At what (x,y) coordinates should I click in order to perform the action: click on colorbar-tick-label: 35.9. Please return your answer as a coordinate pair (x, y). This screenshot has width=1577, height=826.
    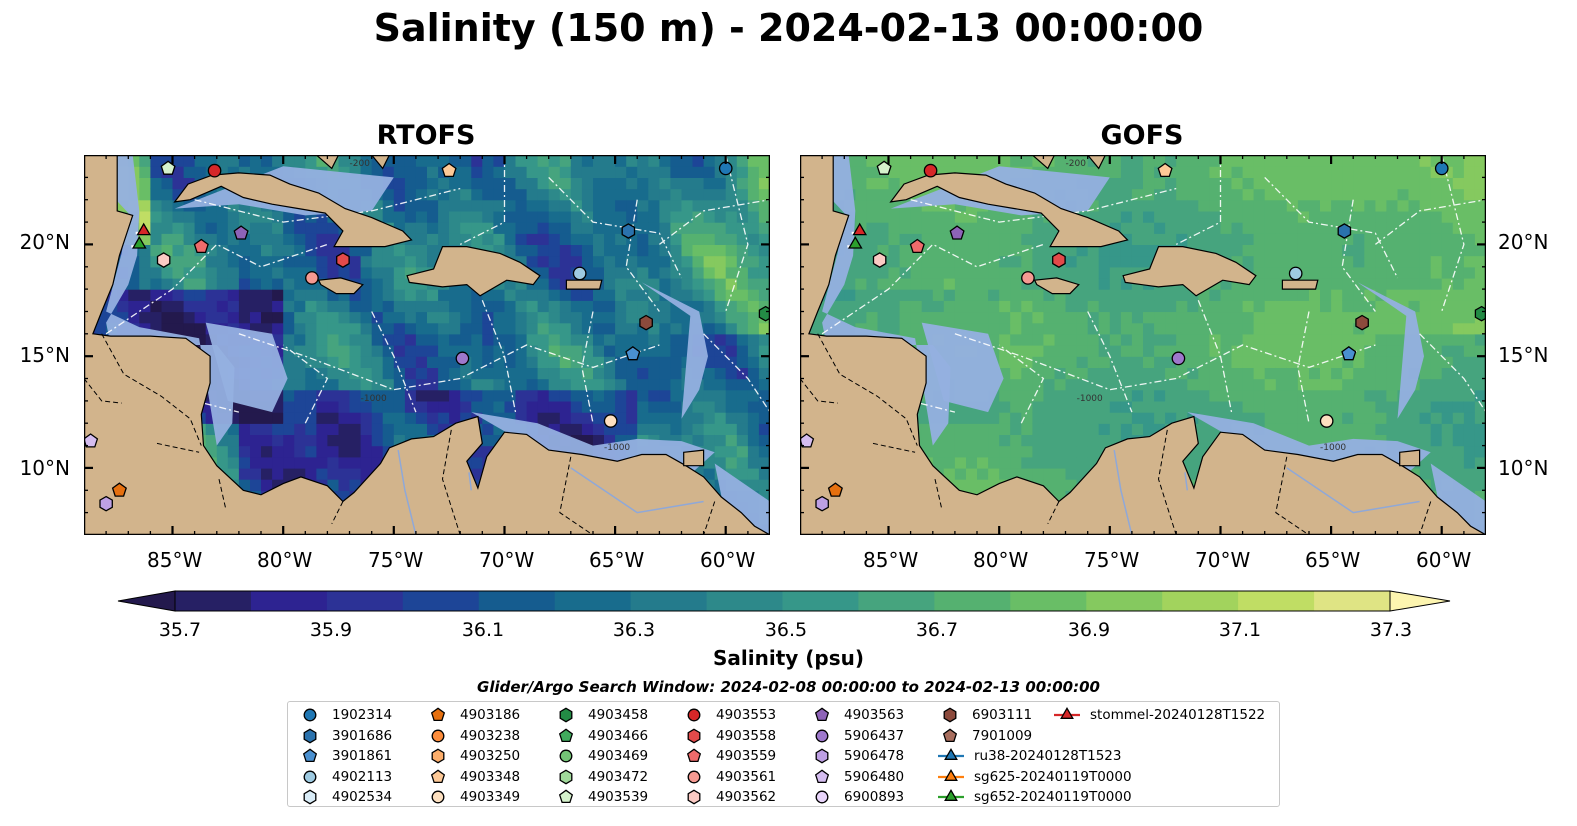
    Looking at the image, I should click on (331, 630).